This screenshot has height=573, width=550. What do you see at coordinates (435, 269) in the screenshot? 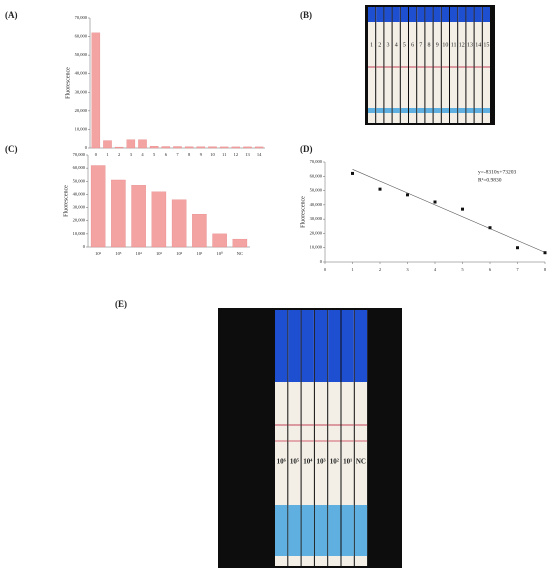
I see `x-tick-label: 4` at bounding box center [435, 269].